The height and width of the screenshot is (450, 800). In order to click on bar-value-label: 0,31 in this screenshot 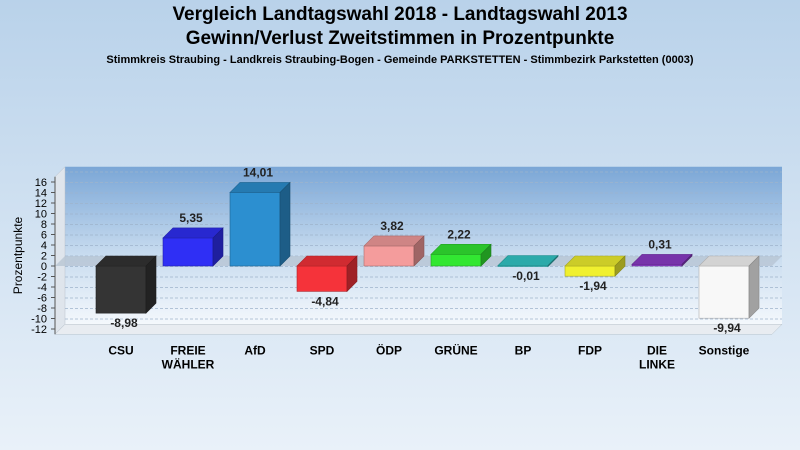, I will do `click(660, 244)`.